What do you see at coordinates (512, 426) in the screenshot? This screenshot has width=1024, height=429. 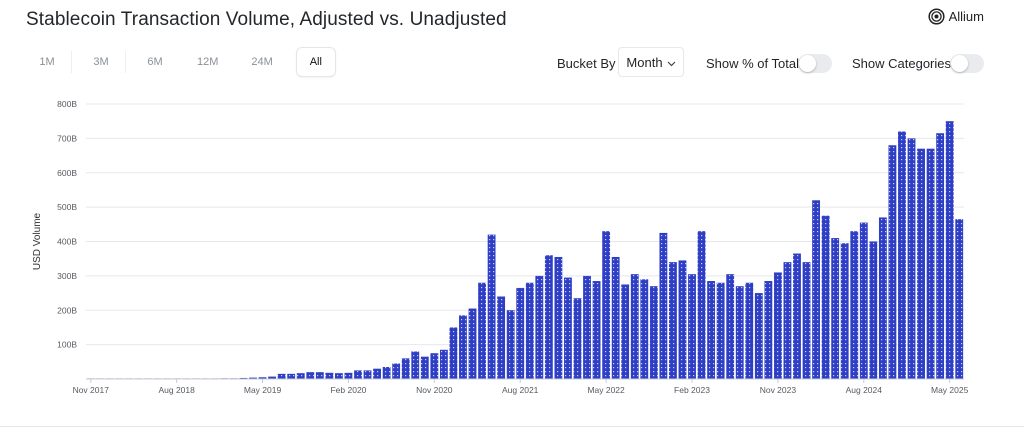 I see `bottom-divider` at bounding box center [512, 426].